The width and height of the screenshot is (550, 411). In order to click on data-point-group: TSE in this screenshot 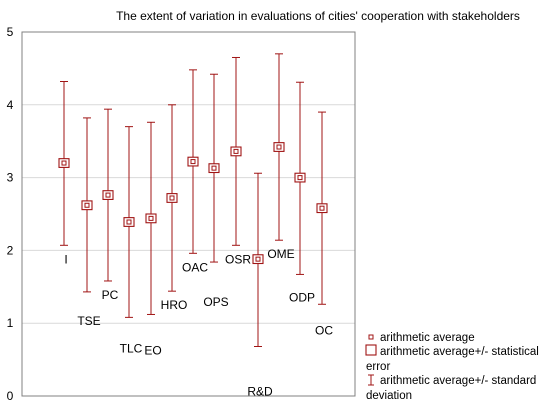, I will do `click(89, 222)`.